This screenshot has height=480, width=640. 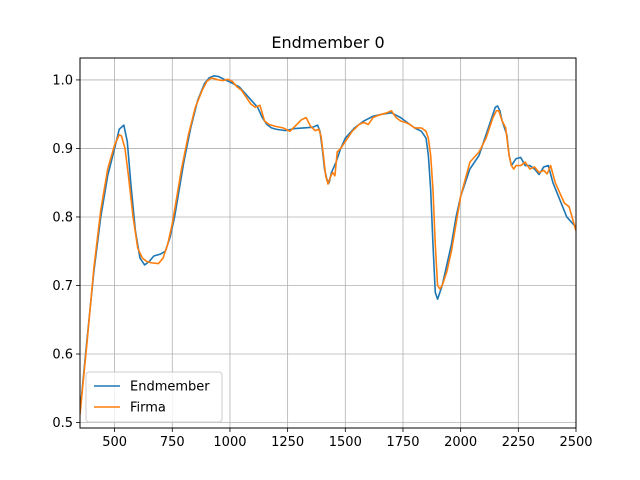 What do you see at coordinates (229, 442) in the screenshot?
I see `x-tick-label: 1000` at bounding box center [229, 442].